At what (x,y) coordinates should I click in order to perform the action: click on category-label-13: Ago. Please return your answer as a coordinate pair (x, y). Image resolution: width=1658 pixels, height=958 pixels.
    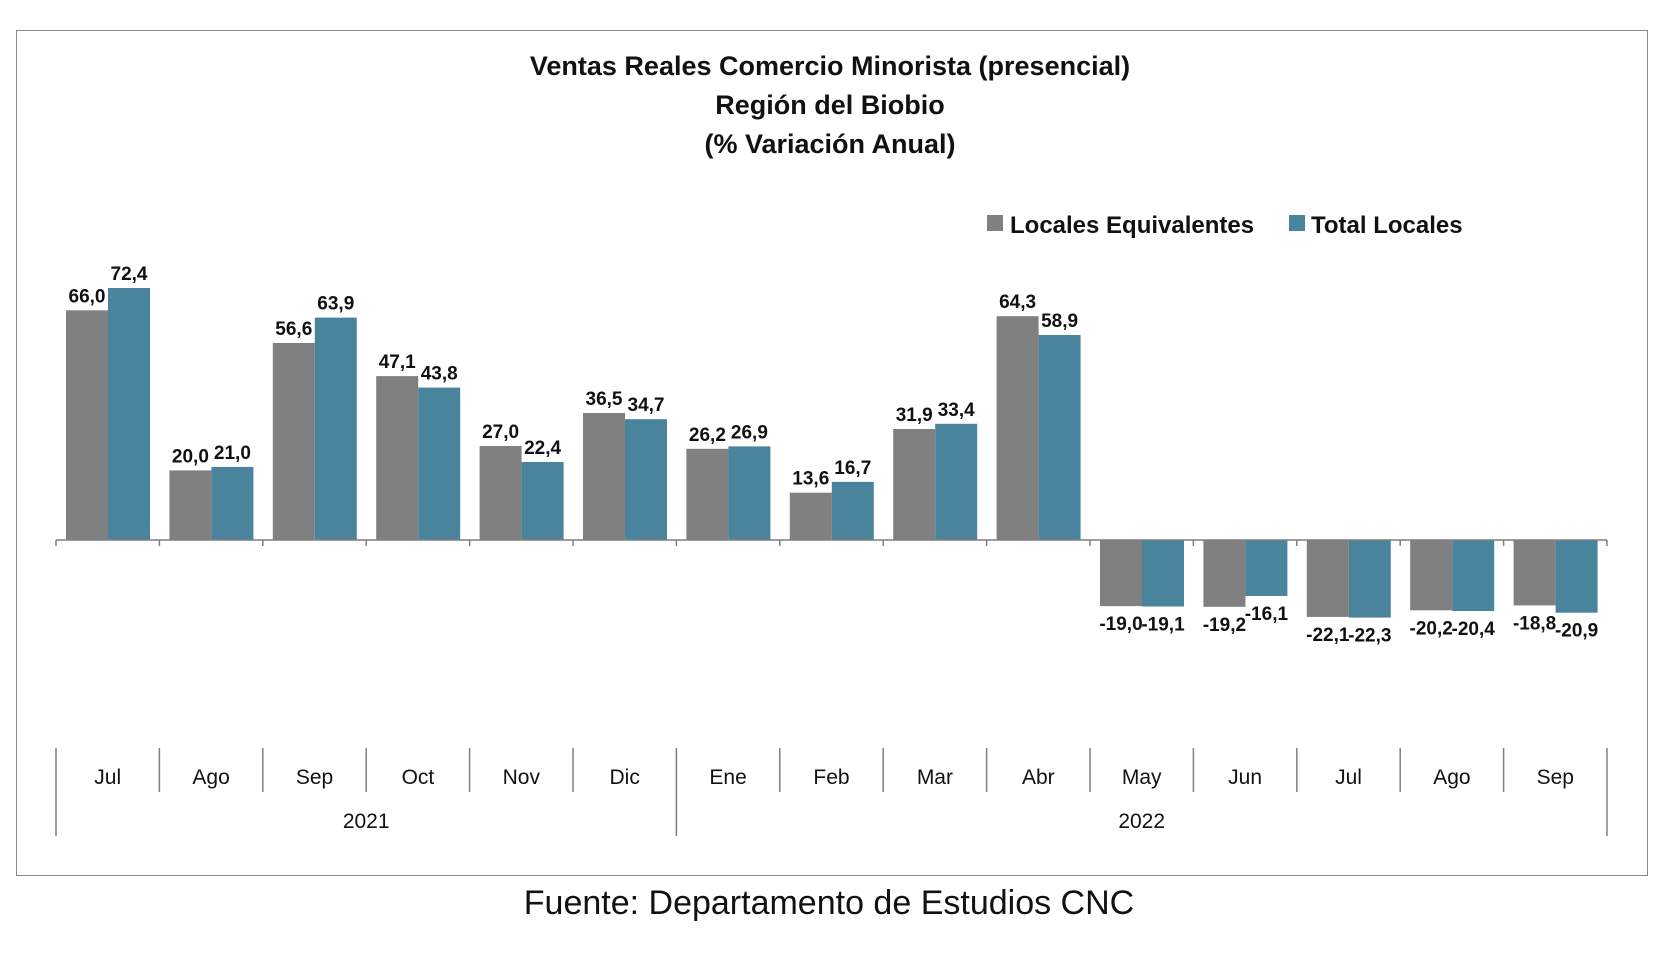
    Looking at the image, I should click on (1451, 777).